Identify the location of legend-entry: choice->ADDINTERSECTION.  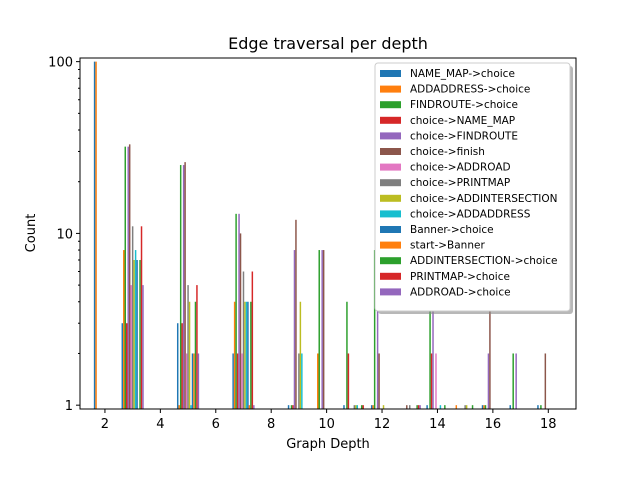
(484, 199).